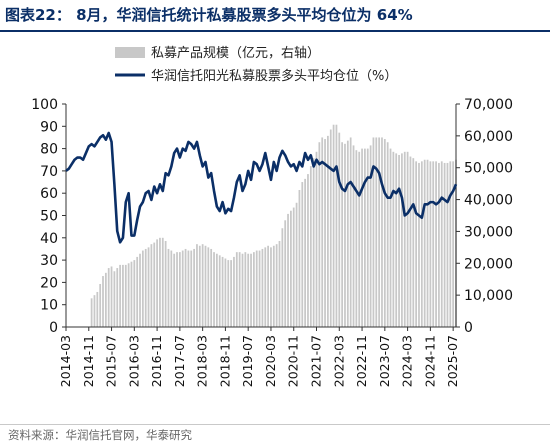 This screenshot has height=447, width=550. What do you see at coordinates (44, 105) in the screenshot?
I see `left-tick-label: 100` at bounding box center [44, 105].